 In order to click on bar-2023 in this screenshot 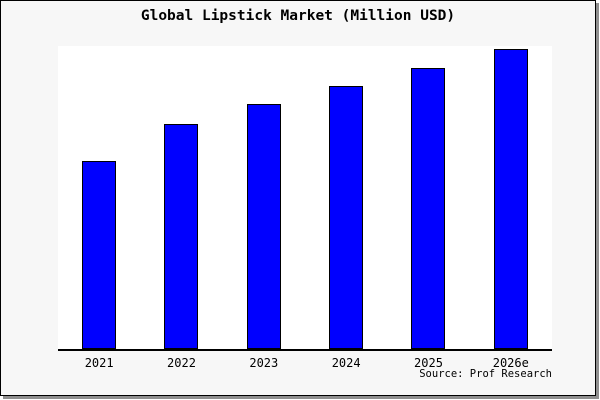, I will do `click(263, 226)`.